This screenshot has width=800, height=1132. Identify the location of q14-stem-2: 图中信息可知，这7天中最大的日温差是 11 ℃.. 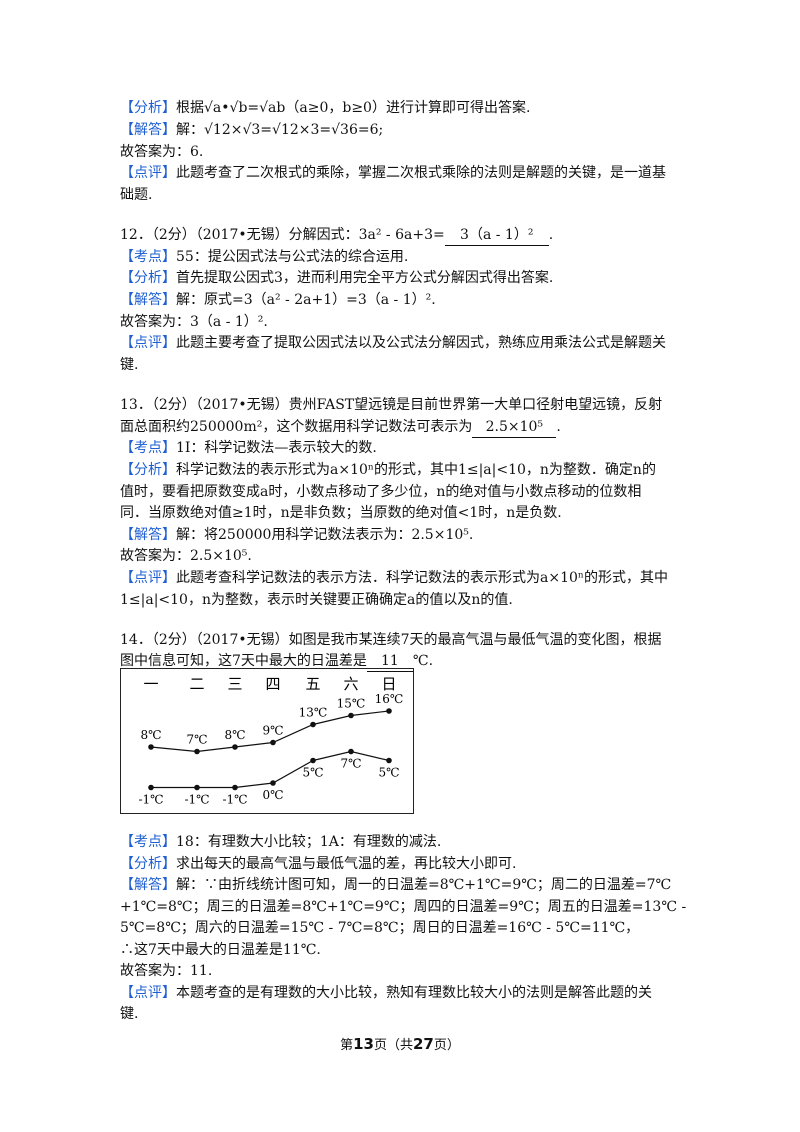
(405, 661).